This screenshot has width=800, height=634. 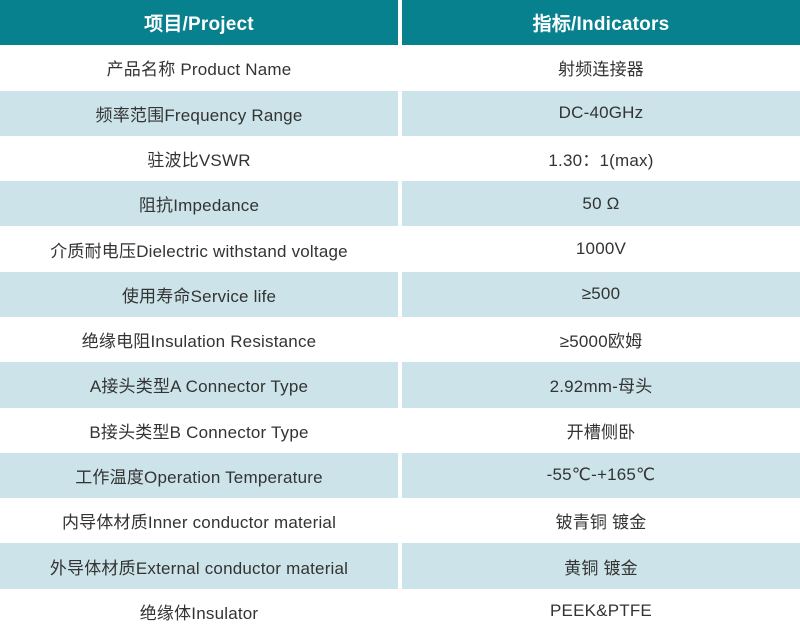 What do you see at coordinates (601, 158) in the screenshot?
I see `indicator-cell: 1.30：1(max)` at bounding box center [601, 158].